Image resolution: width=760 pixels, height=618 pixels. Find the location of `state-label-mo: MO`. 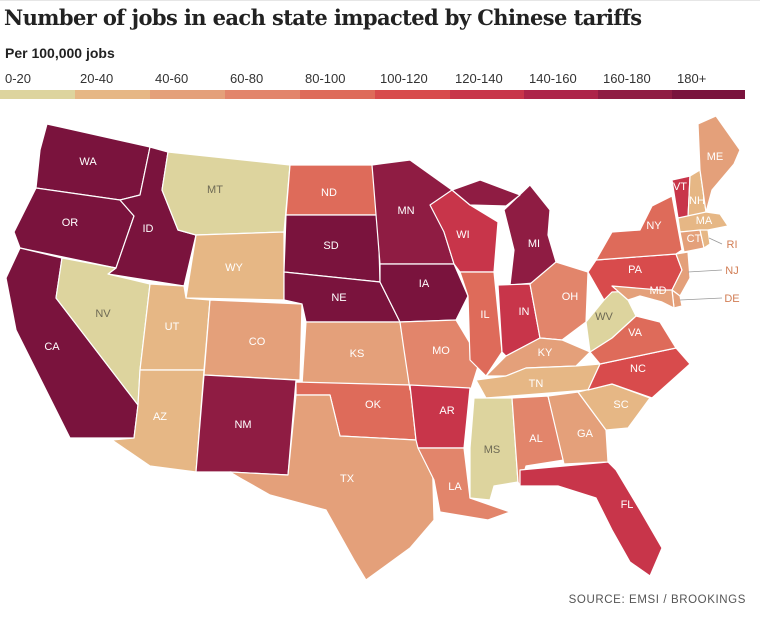

state-label-mo: MO is located at coordinates (441, 351).